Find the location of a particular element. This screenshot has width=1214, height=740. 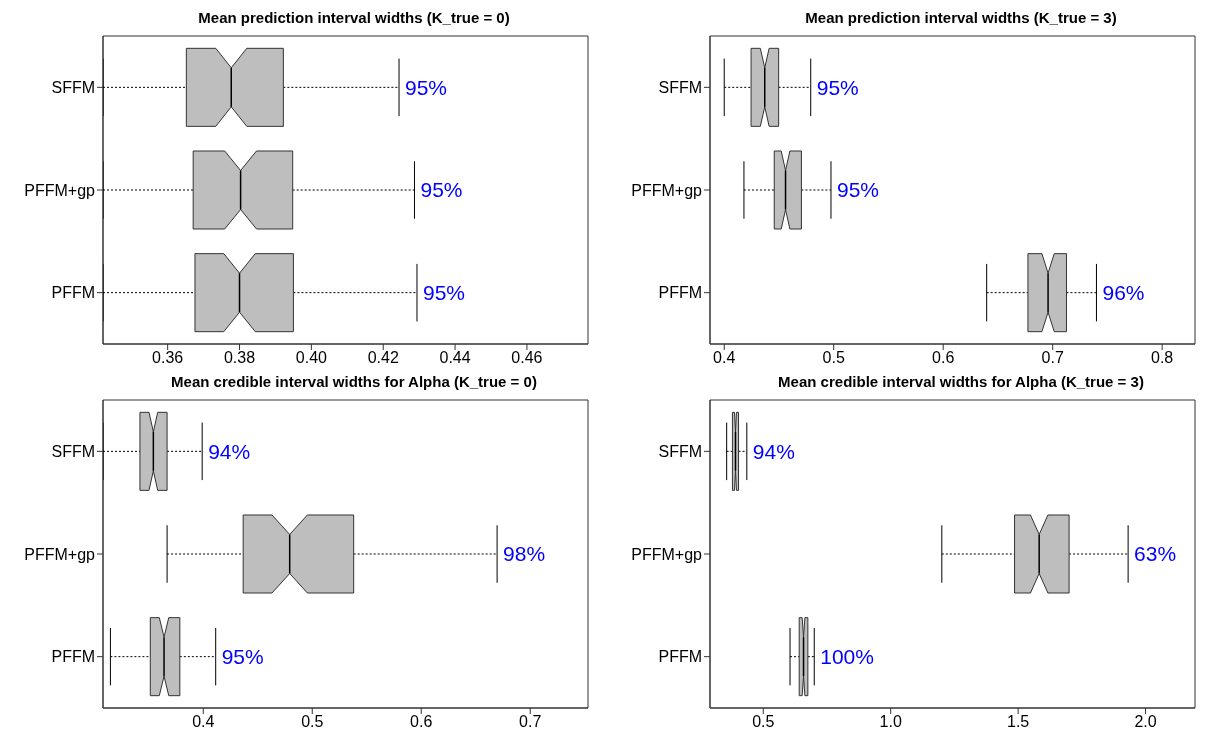

x-tick-label: 0.38 is located at coordinates (239, 358).